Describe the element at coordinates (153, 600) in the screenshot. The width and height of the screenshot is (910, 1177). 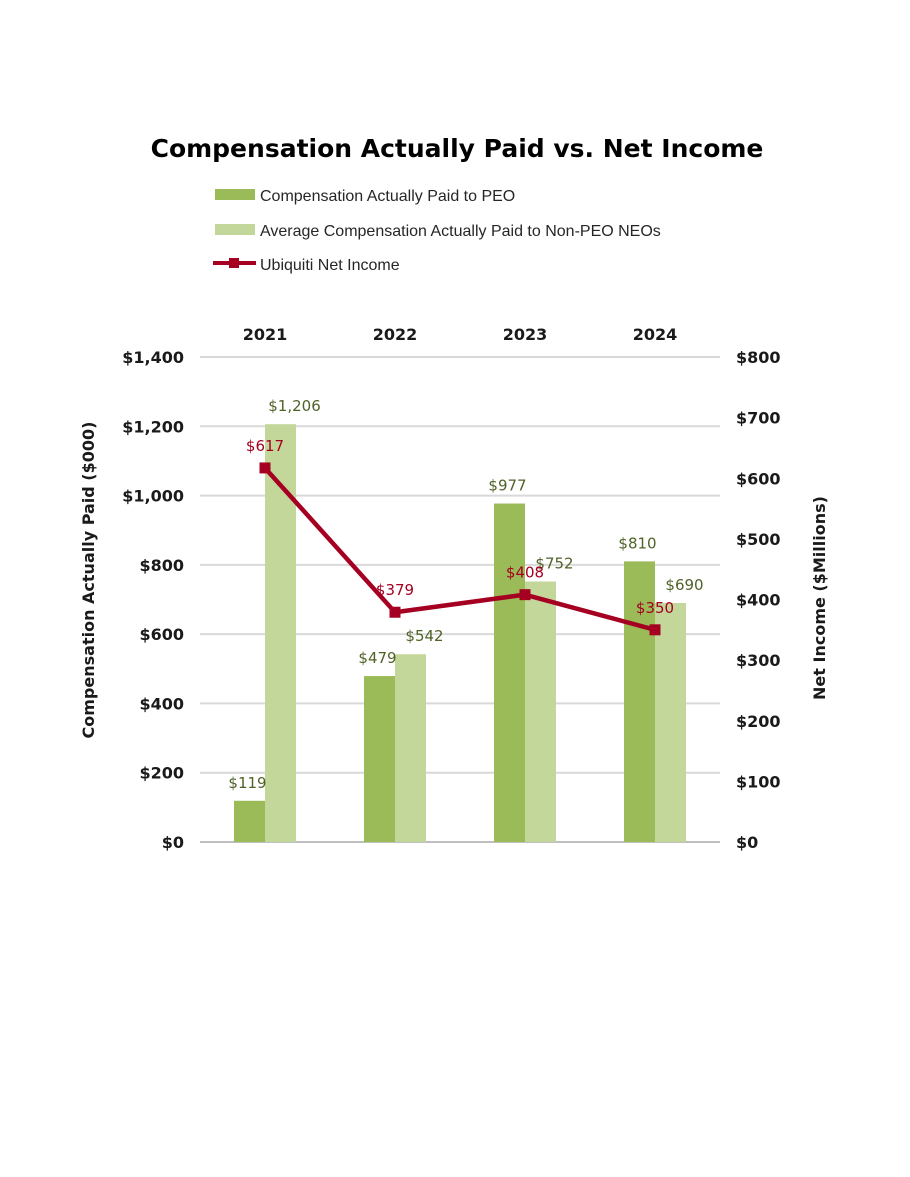
I see `left-axis-ticks: $0 $200 $400 $600 $800 $1,000 $1,200 $1,400` at that location.